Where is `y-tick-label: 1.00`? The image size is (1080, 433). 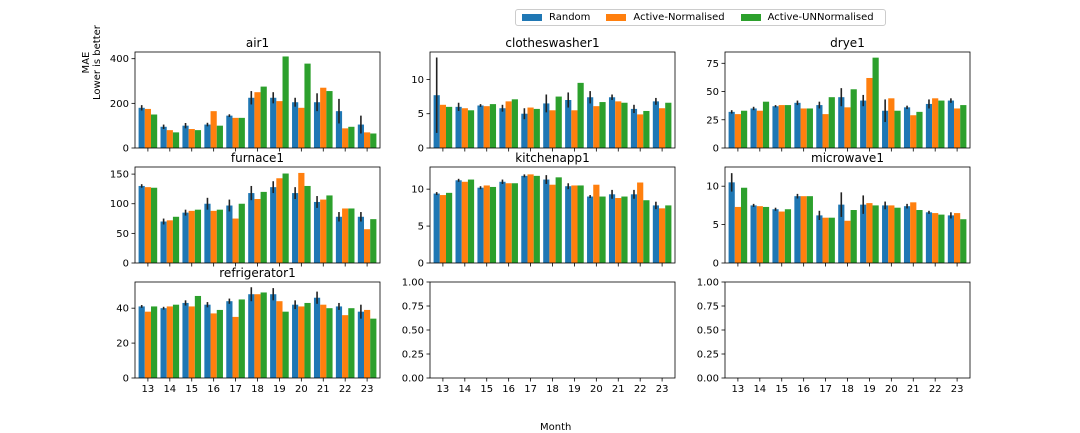 y-tick-label: 1.00 is located at coordinates (708, 283).